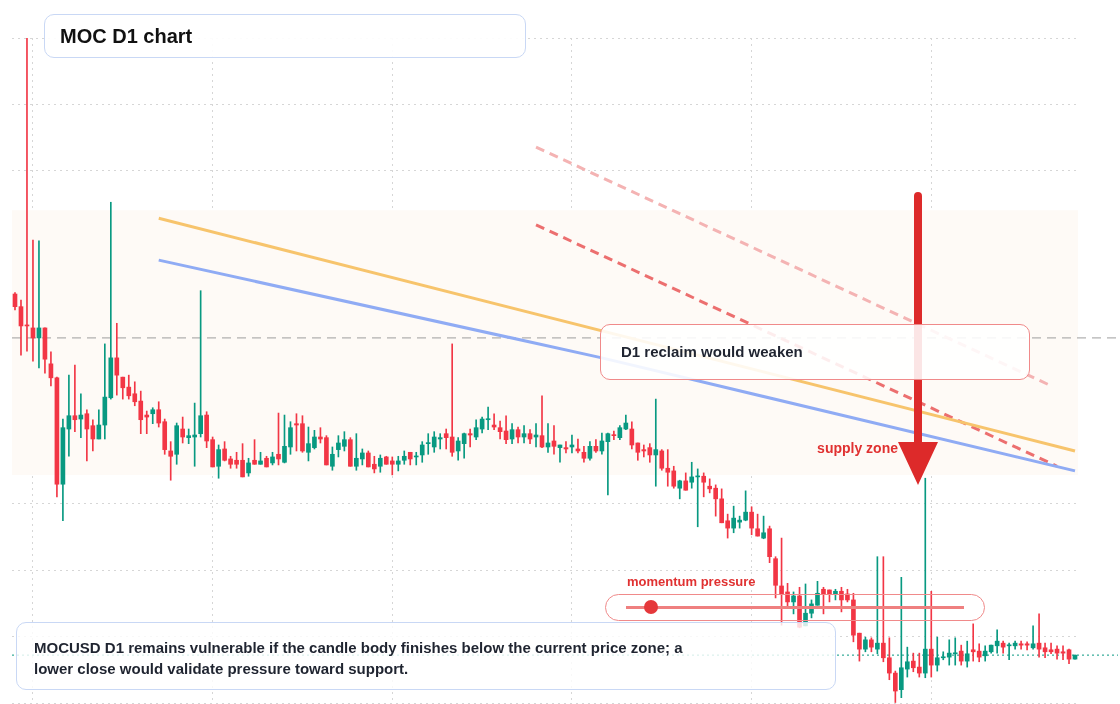 Image resolution: width=1120 pixels, height=704 pixels. I want to click on chart-title: MOC D1 chart, so click(126, 36).